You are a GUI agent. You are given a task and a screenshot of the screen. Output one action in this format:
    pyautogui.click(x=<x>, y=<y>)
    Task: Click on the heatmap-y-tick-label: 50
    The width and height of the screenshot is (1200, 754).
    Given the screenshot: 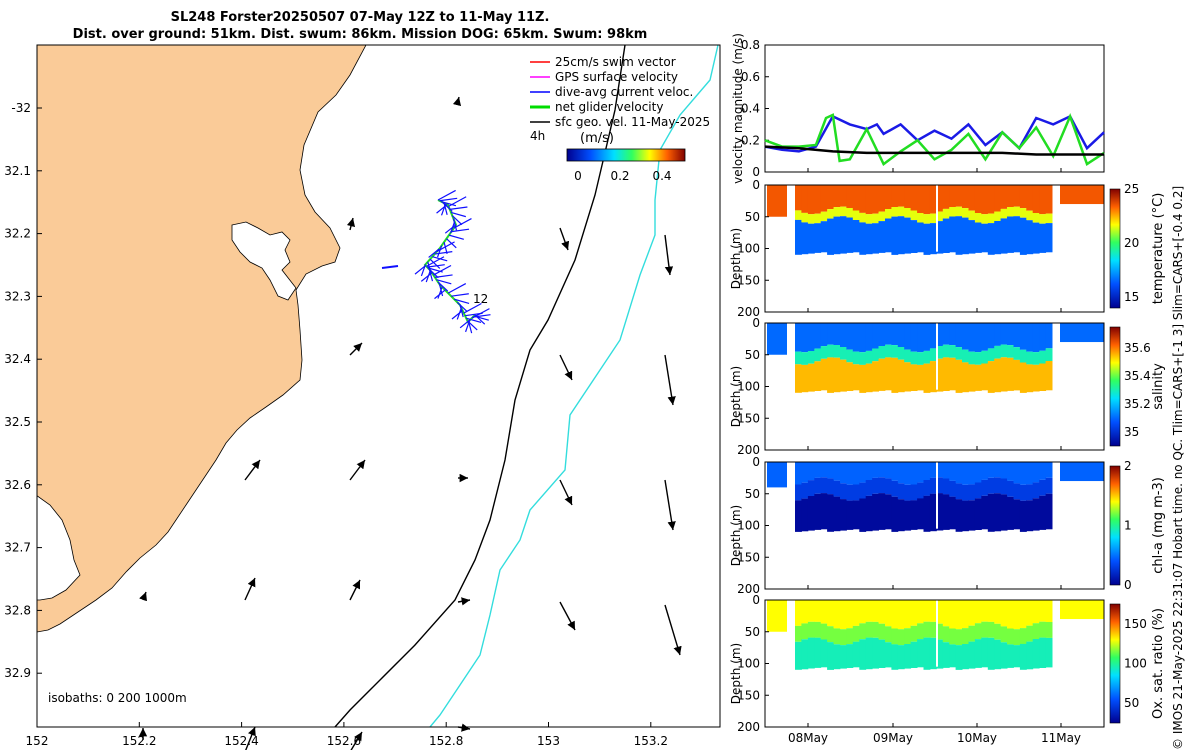 What is the action you would take?
    pyautogui.click(x=752, y=355)
    